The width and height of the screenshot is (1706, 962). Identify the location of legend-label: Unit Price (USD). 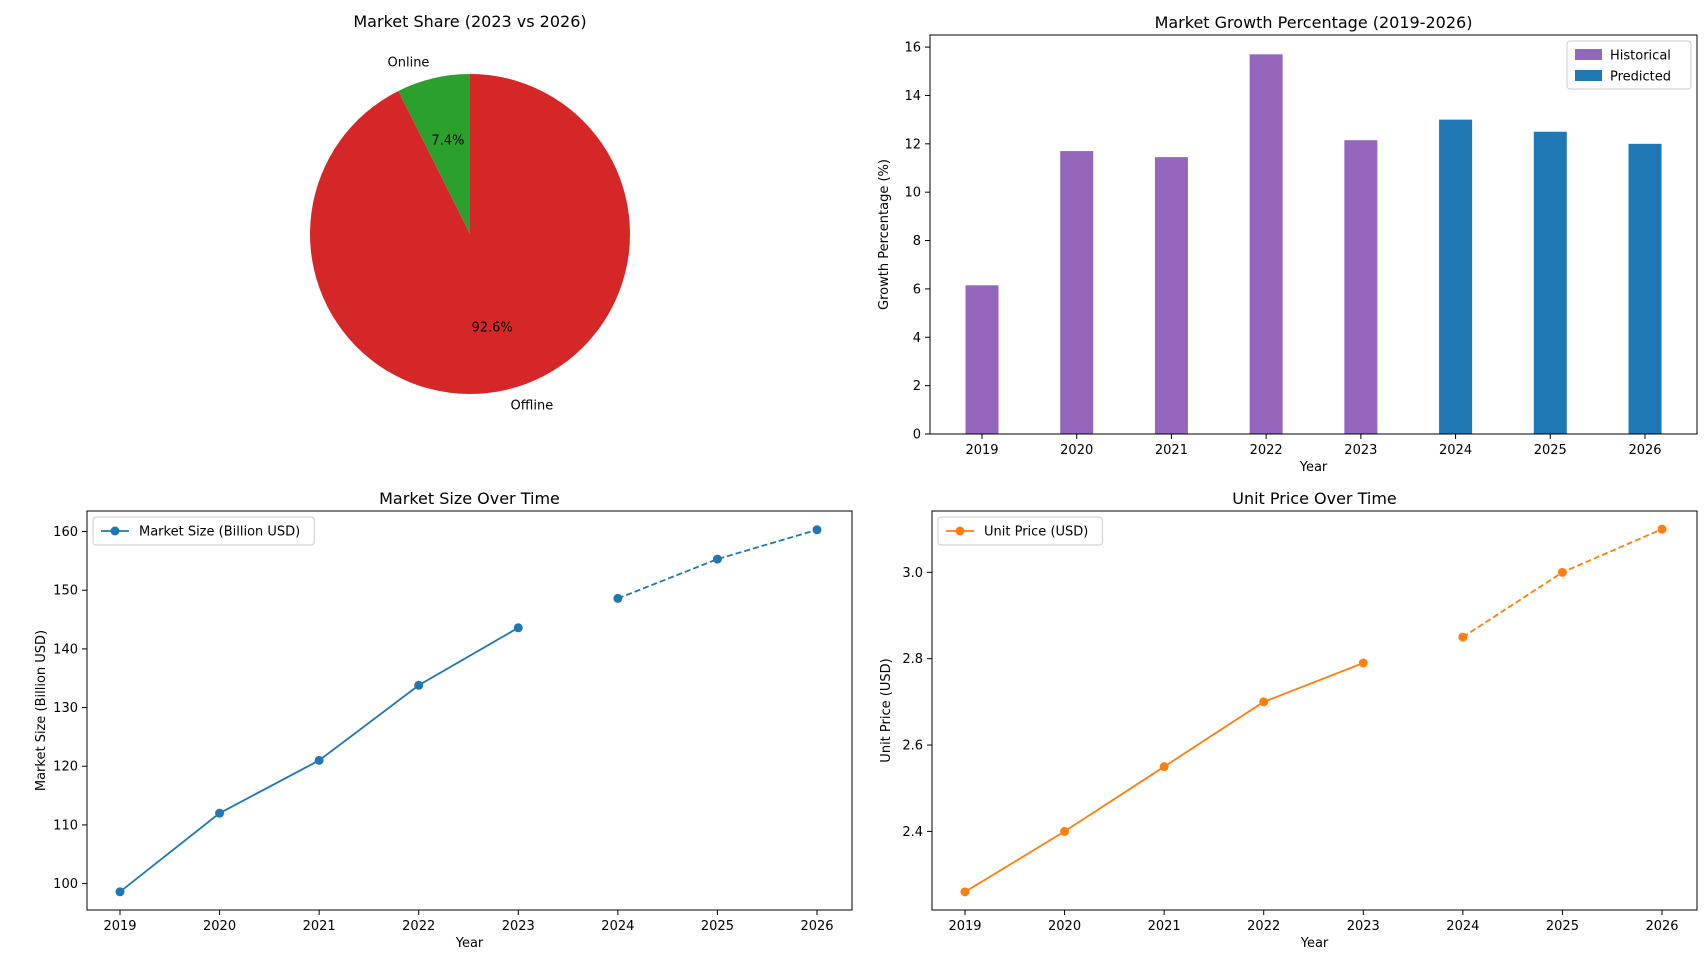
(1036, 532).